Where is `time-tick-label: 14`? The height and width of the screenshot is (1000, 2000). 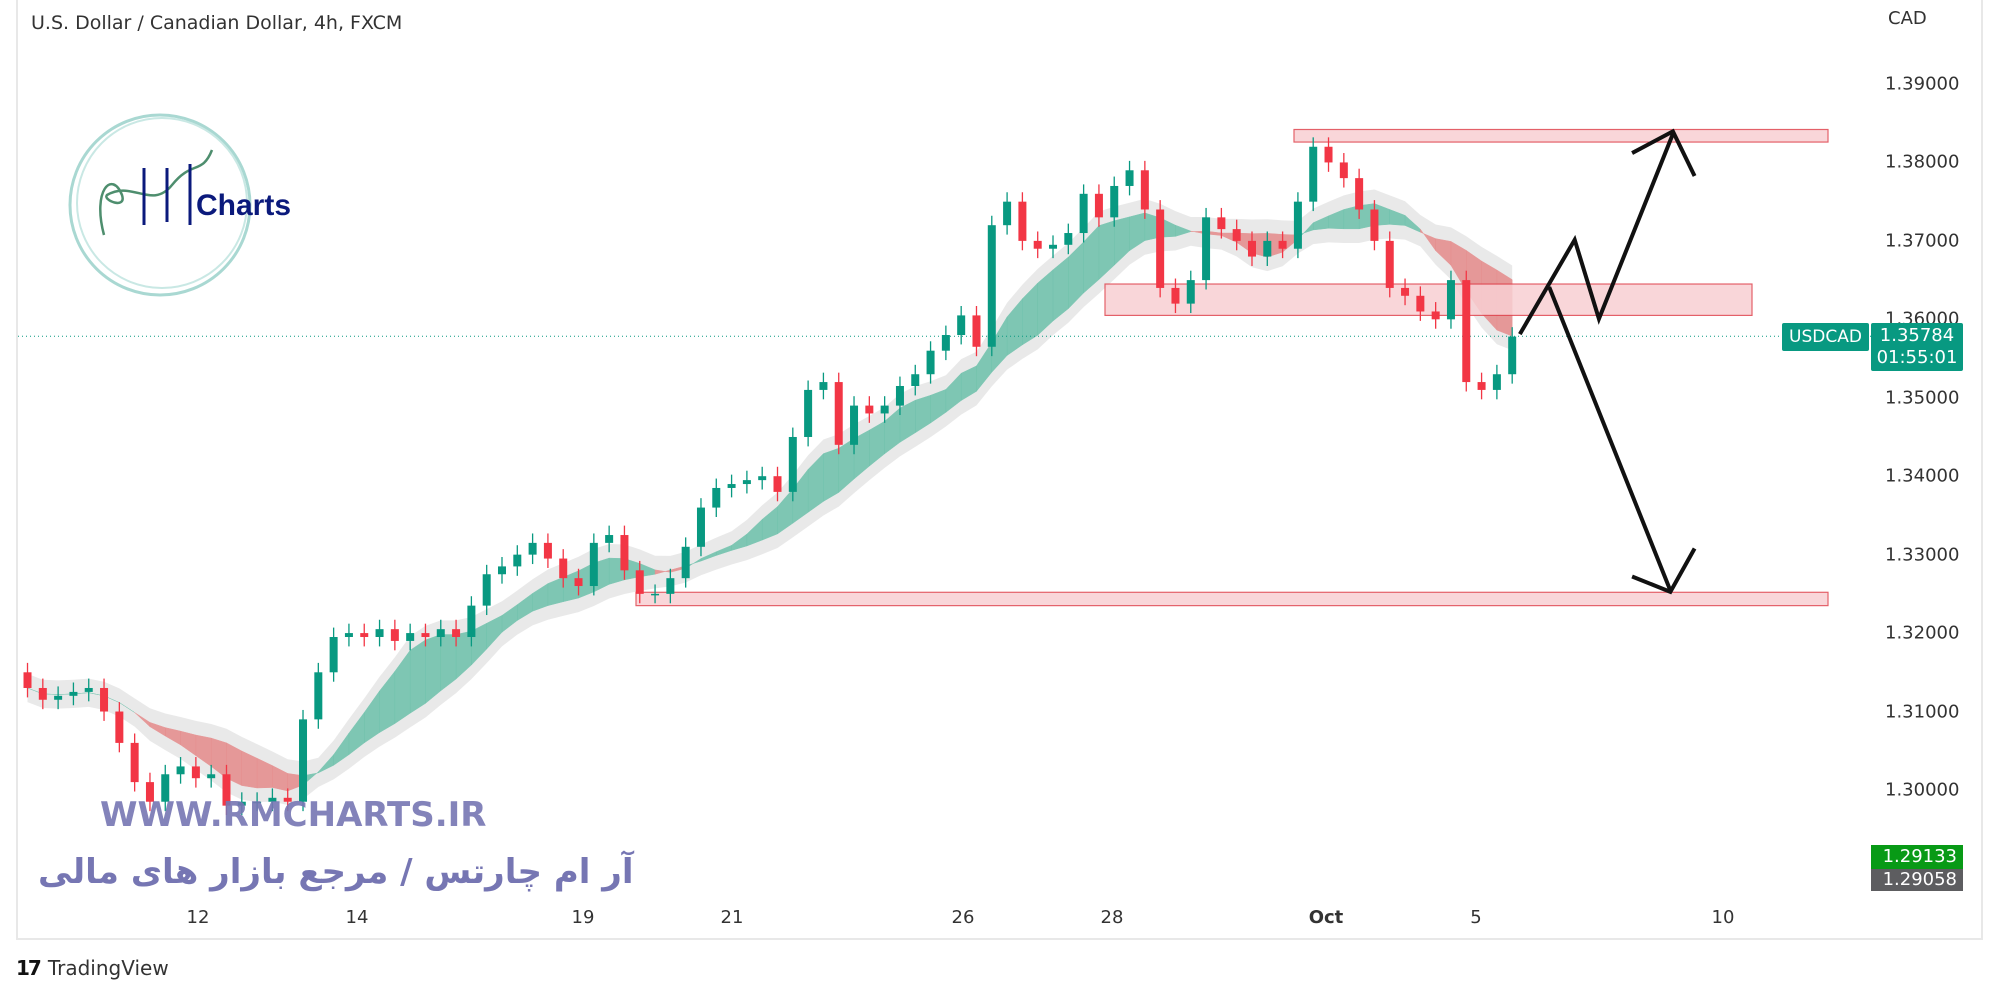 time-tick-label: 14 is located at coordinates (357, 917).